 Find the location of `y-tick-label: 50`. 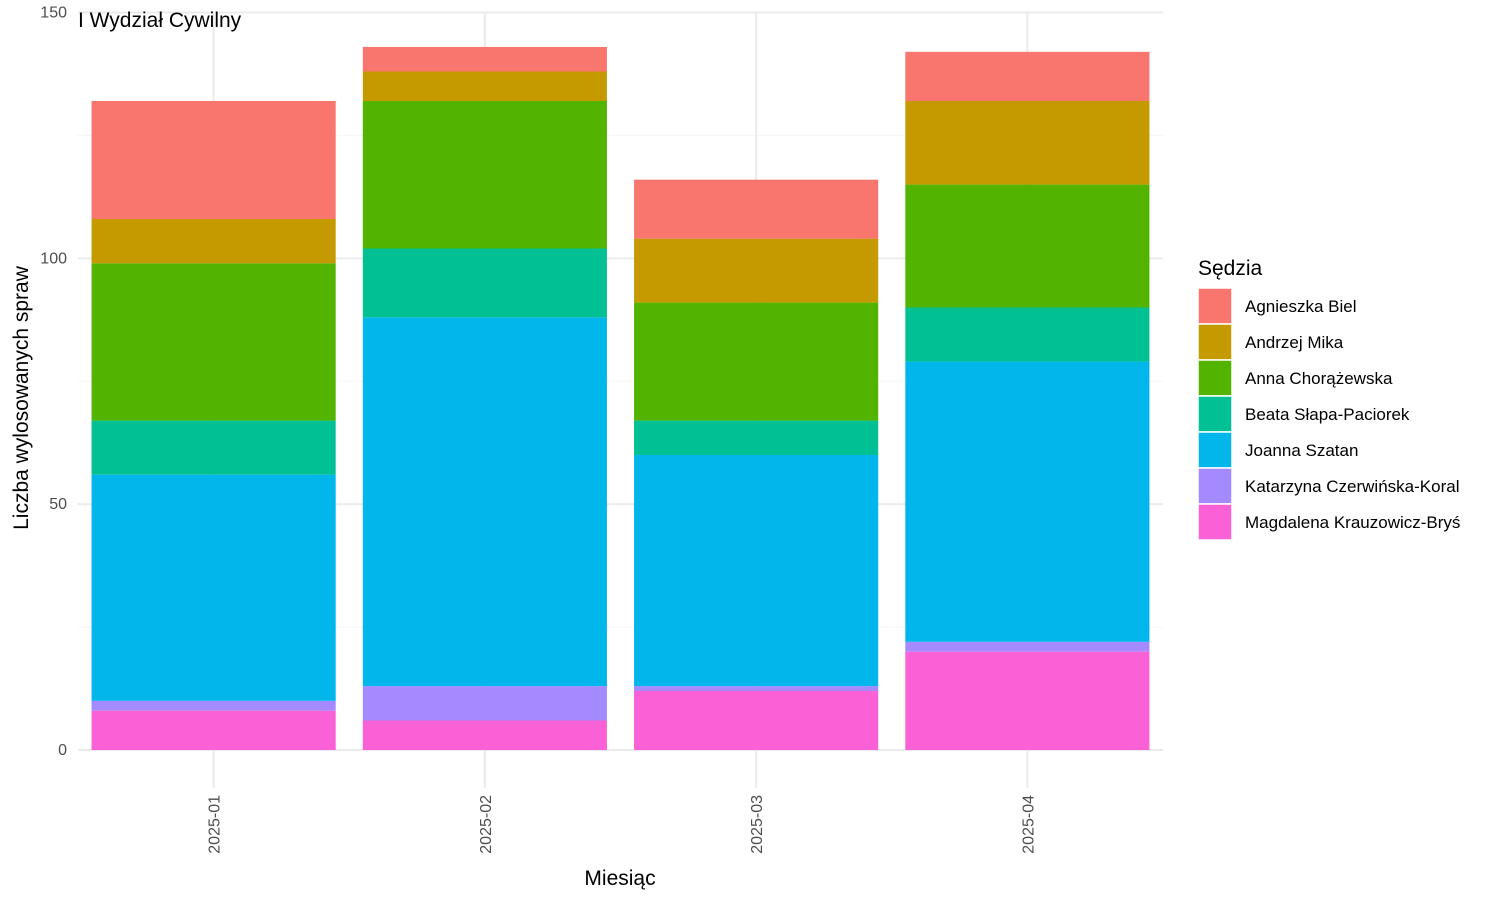

y-tick-label: 50 is located at coordinates (58, 504).